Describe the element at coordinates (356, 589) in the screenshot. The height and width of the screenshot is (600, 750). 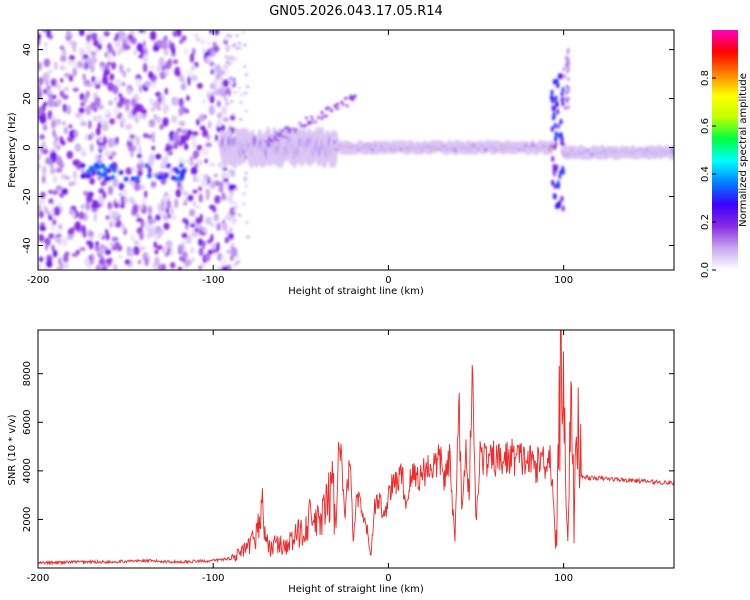
I see `snr-x-label: Height of straight line (km)` at that location.